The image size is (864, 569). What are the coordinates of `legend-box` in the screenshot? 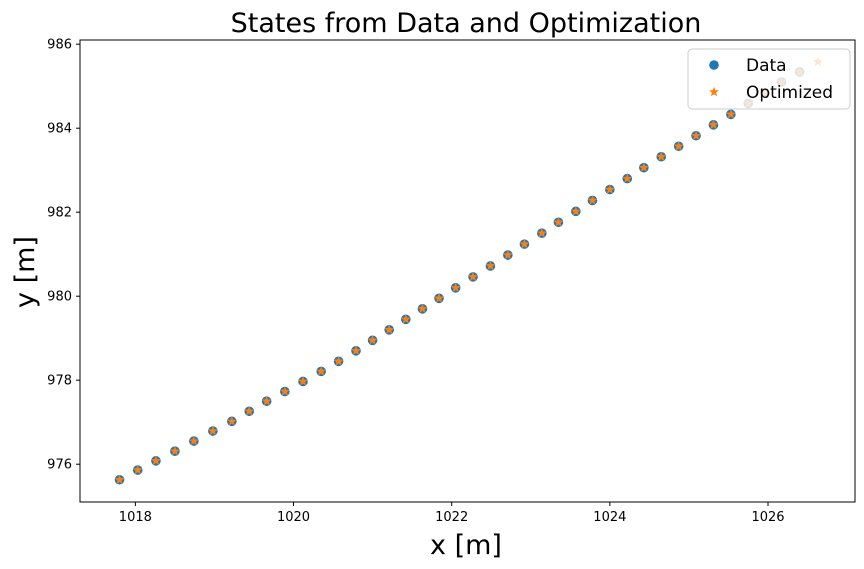 It's located at (769, 79).